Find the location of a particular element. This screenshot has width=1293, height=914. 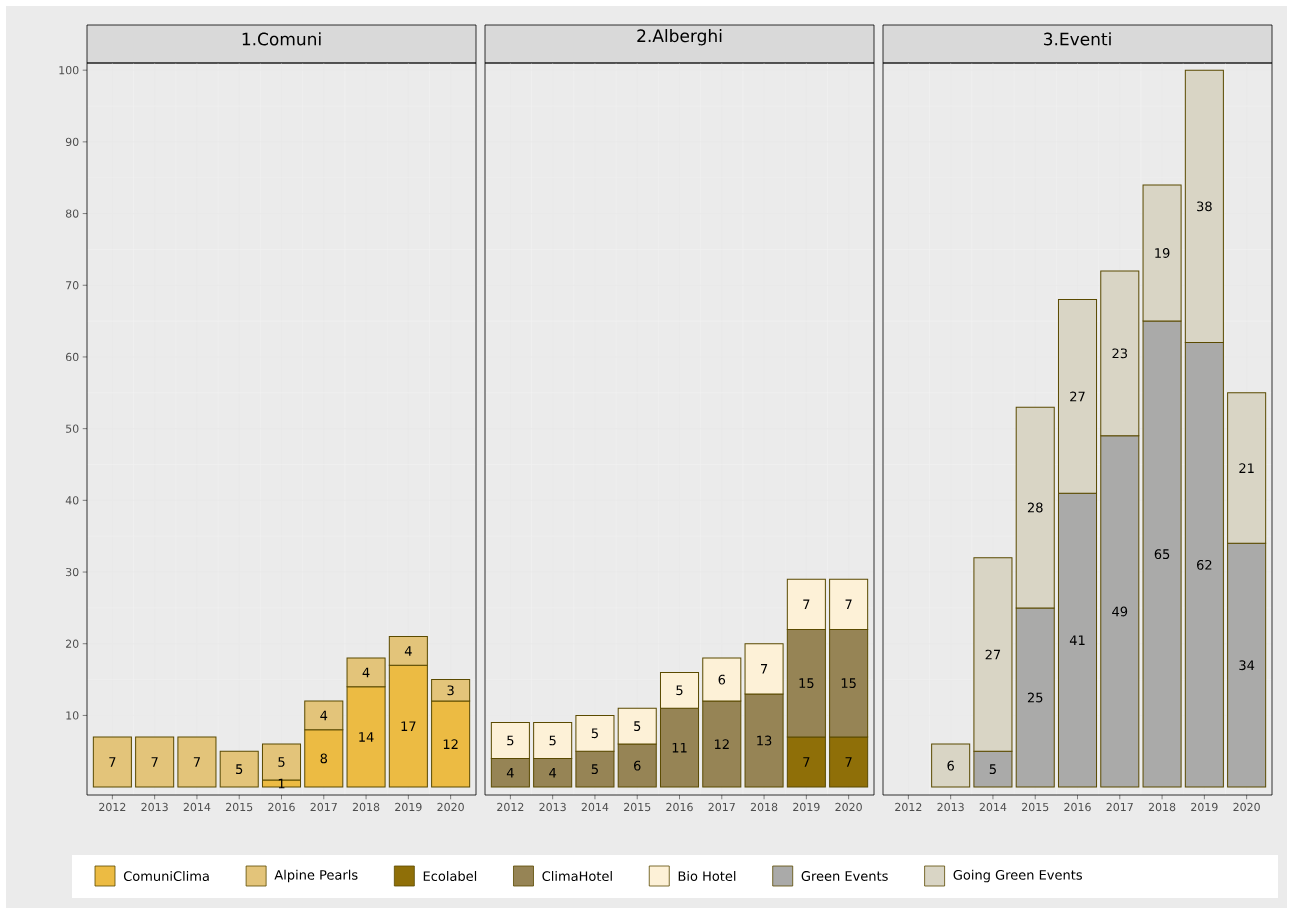

data-label: 49 is located at coordinates (1120, 611).